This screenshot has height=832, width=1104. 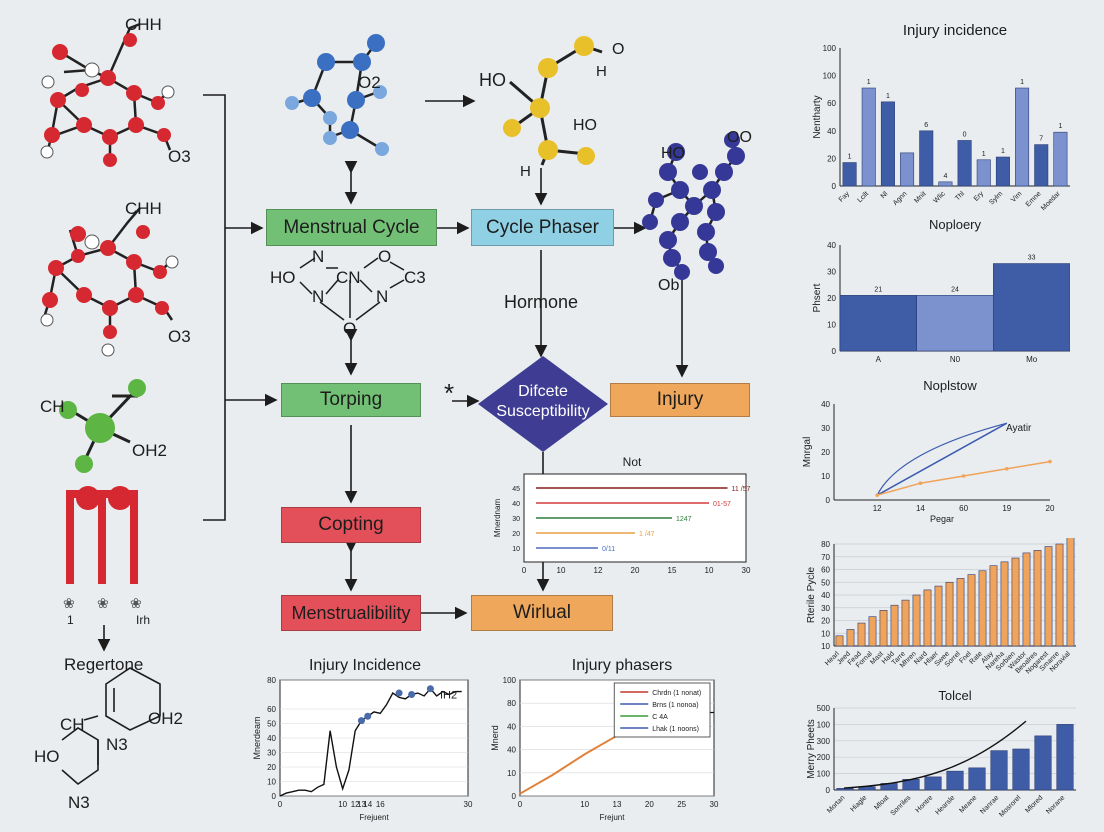 I want to click on x-tick-label: 0, so click(x=520, y=804).